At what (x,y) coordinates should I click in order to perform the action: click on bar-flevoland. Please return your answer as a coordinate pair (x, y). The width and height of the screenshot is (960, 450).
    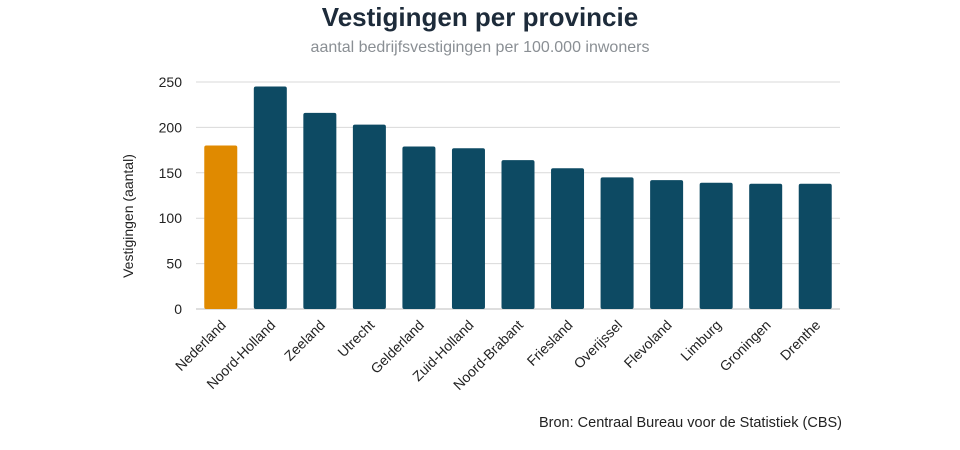
    Looking at the image, I should click on (667, 244).